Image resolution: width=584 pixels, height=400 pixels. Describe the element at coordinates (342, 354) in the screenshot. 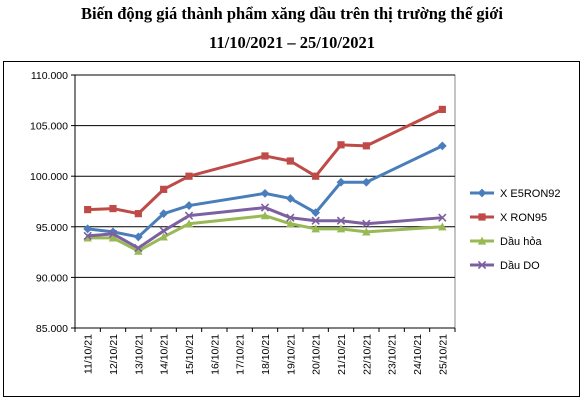

I see `x-tick-label: 21/10/21` at that location.